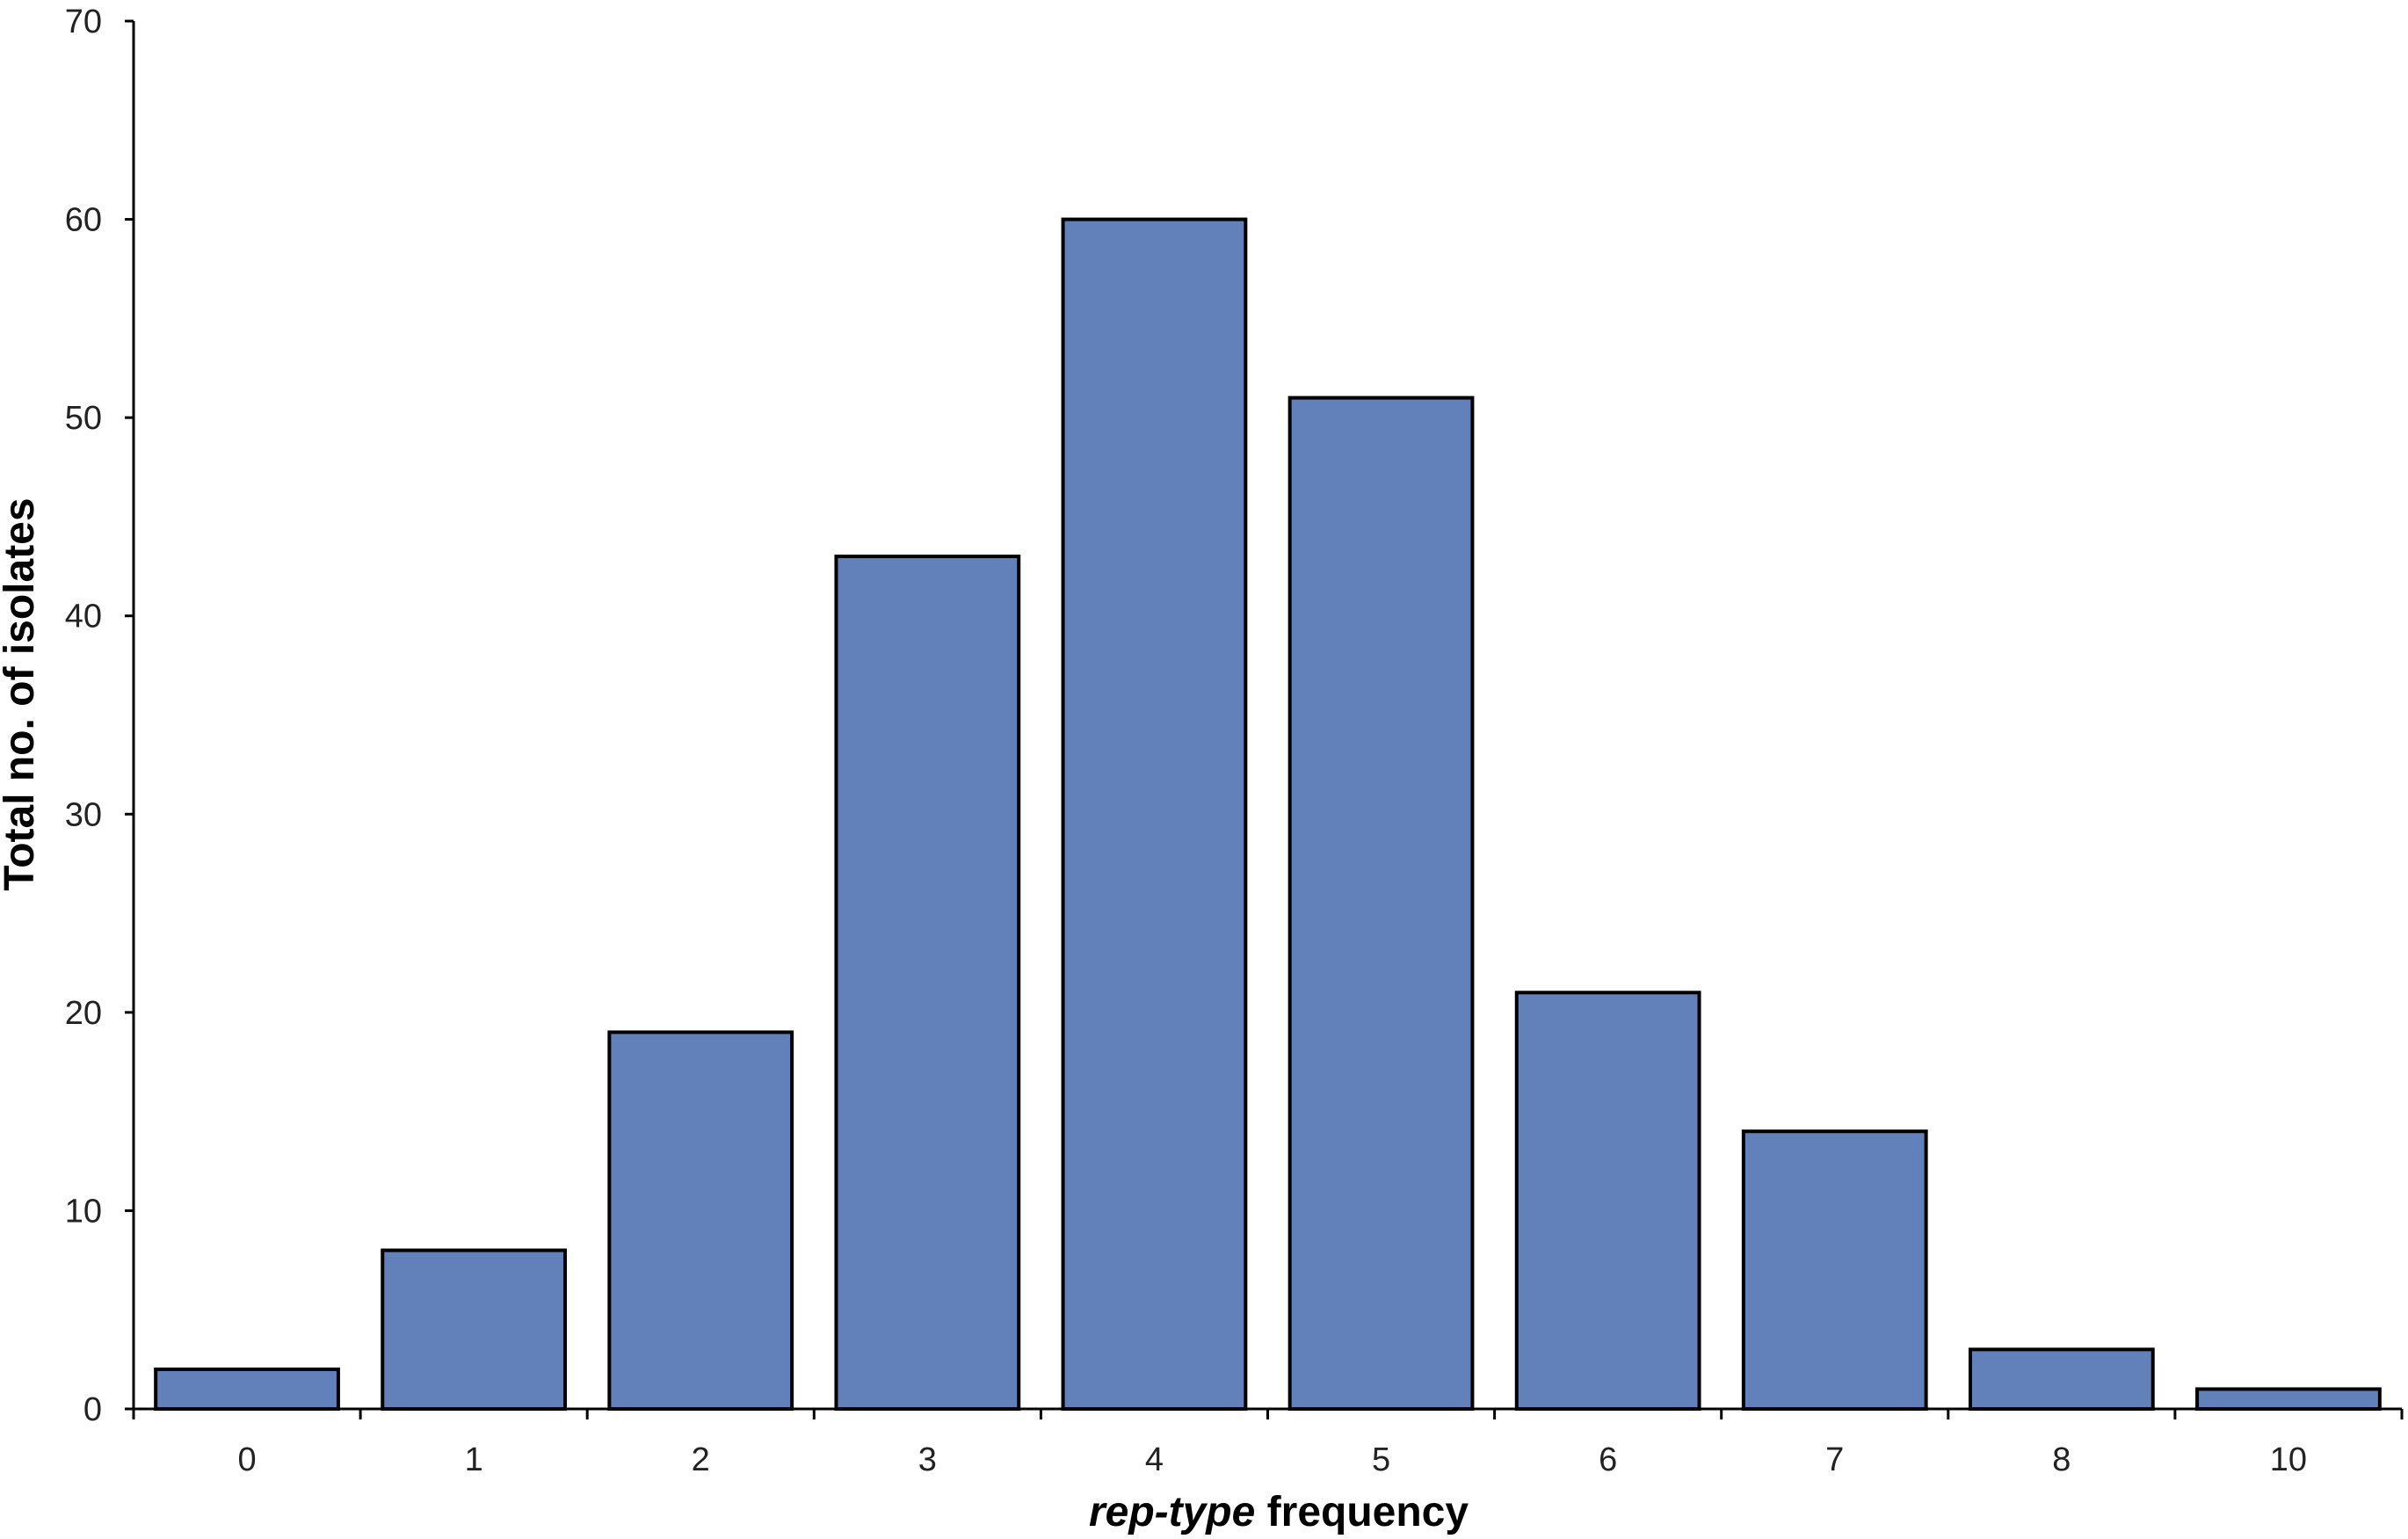 The width and height of the screenshot is (2408, 1539). I want to click on y-tick-label: 30, so click(83, 814).